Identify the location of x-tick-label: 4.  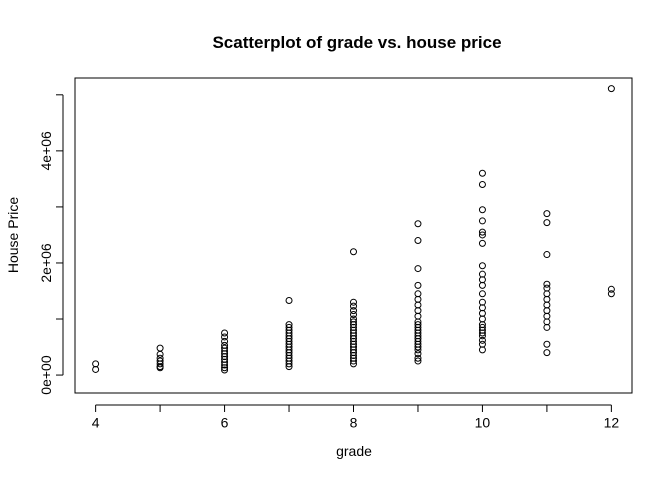
(96, 422).